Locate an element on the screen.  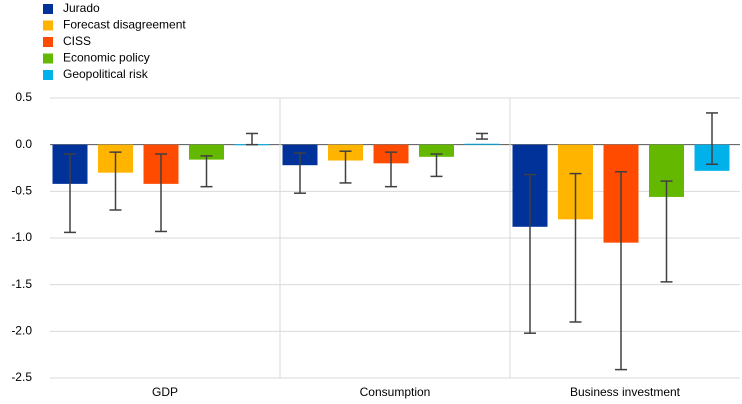
y-tick-label: 0.0 is located at coordinates (23, 144).